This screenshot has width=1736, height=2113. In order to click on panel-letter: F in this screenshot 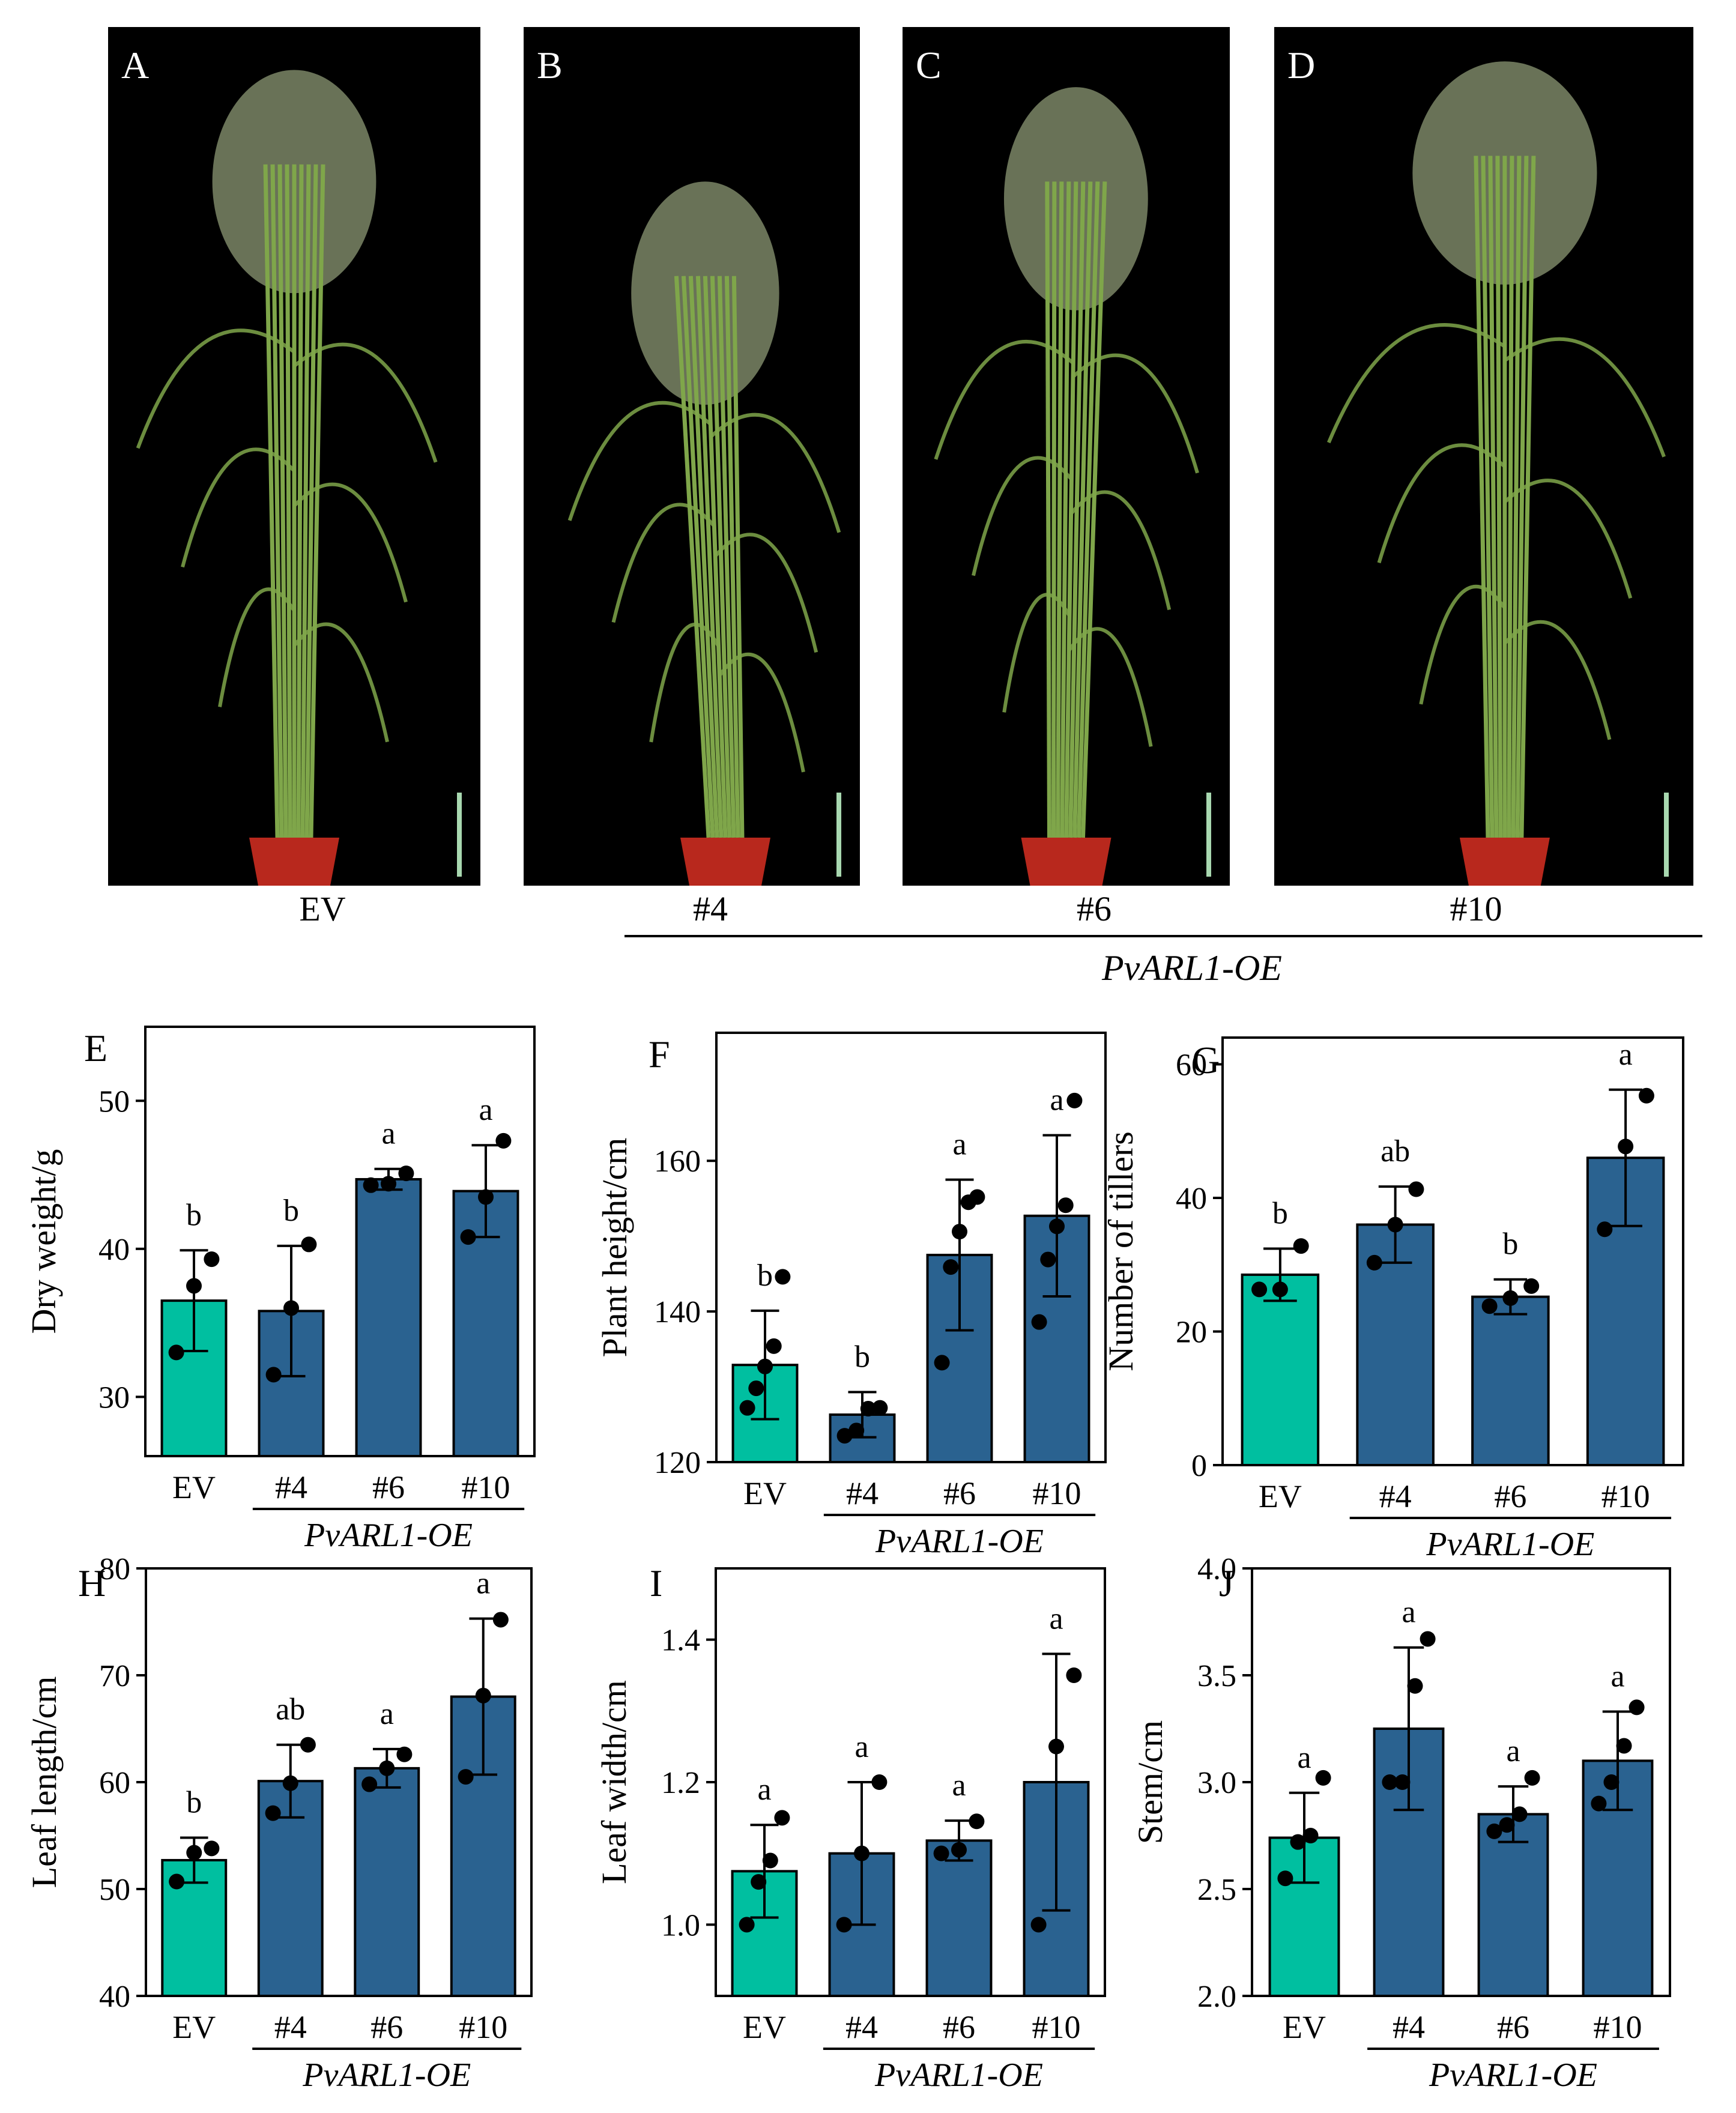, I will do `click(660, 1054)`.